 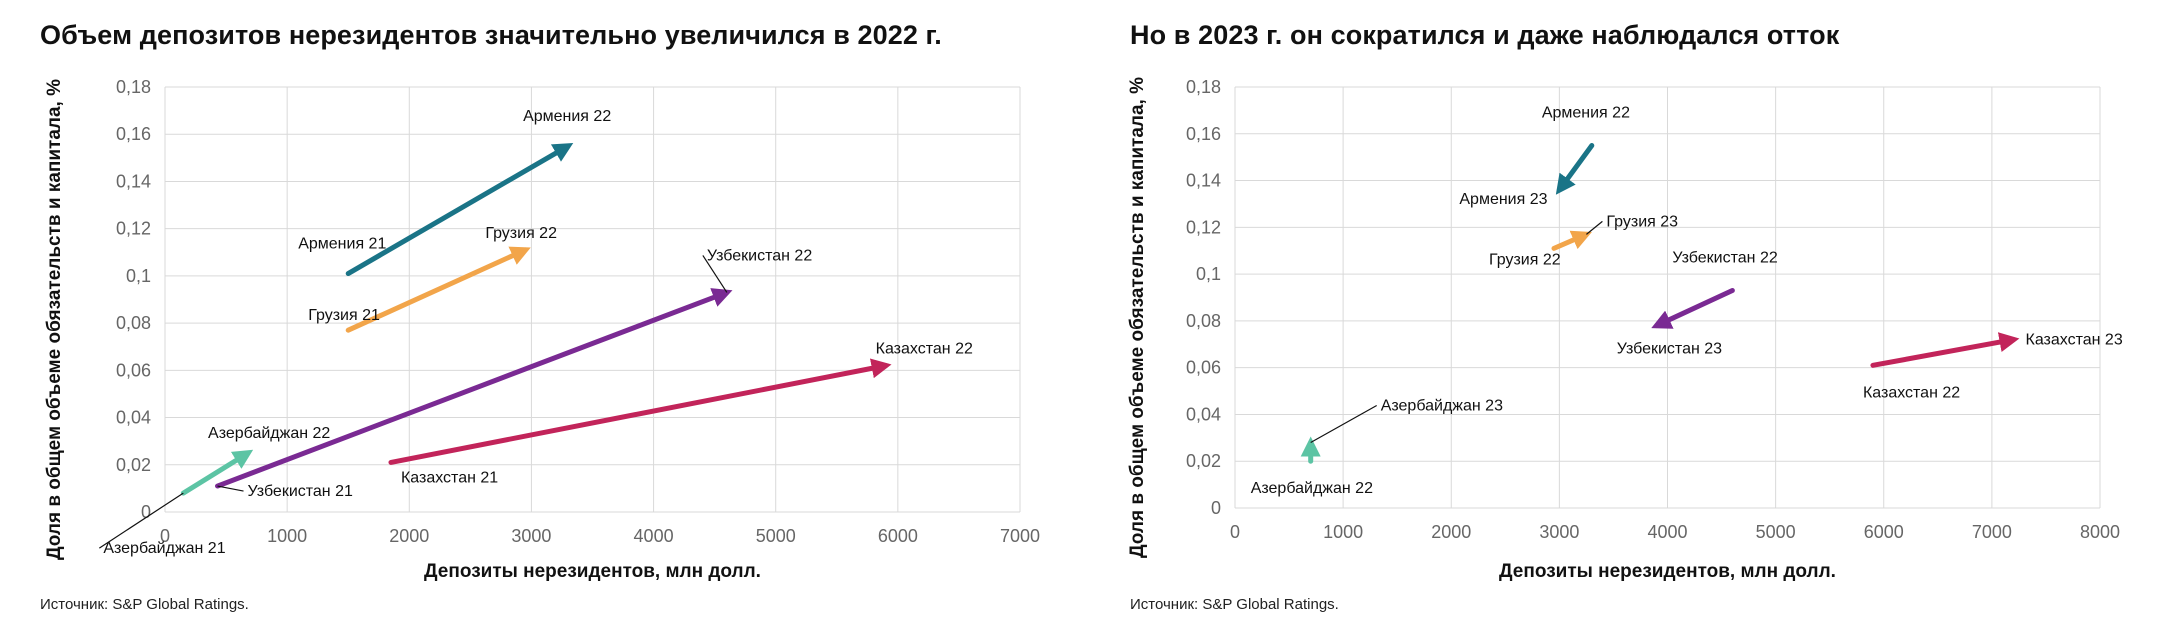 I want to click on x-tick-label: 8000, so click(x=2100, y=532).